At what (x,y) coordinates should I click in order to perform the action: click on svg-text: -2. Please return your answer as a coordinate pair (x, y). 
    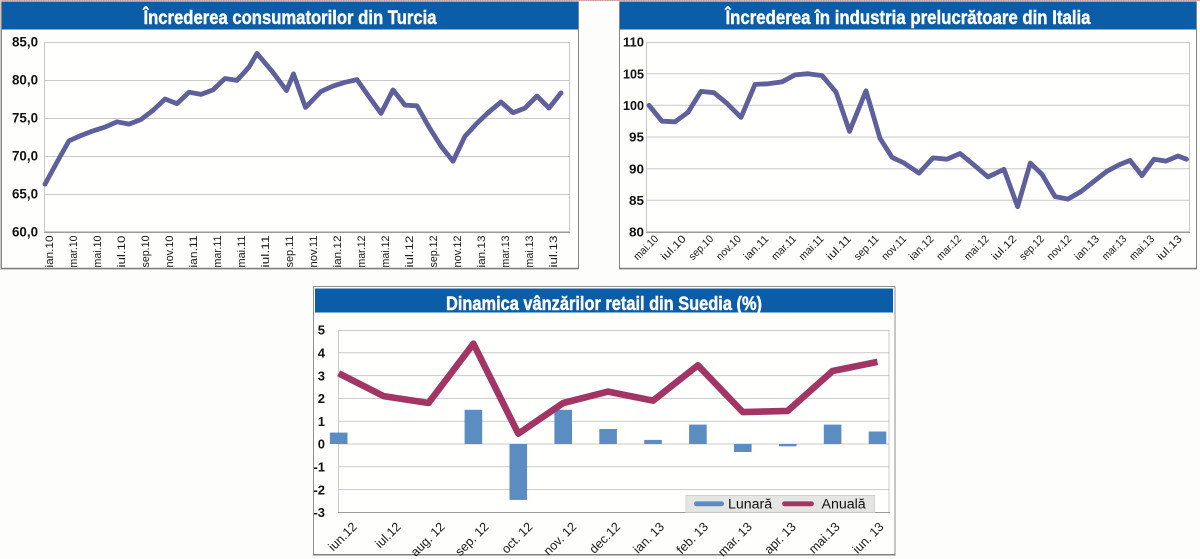
    Looking at the image, I should click on (319, 489).